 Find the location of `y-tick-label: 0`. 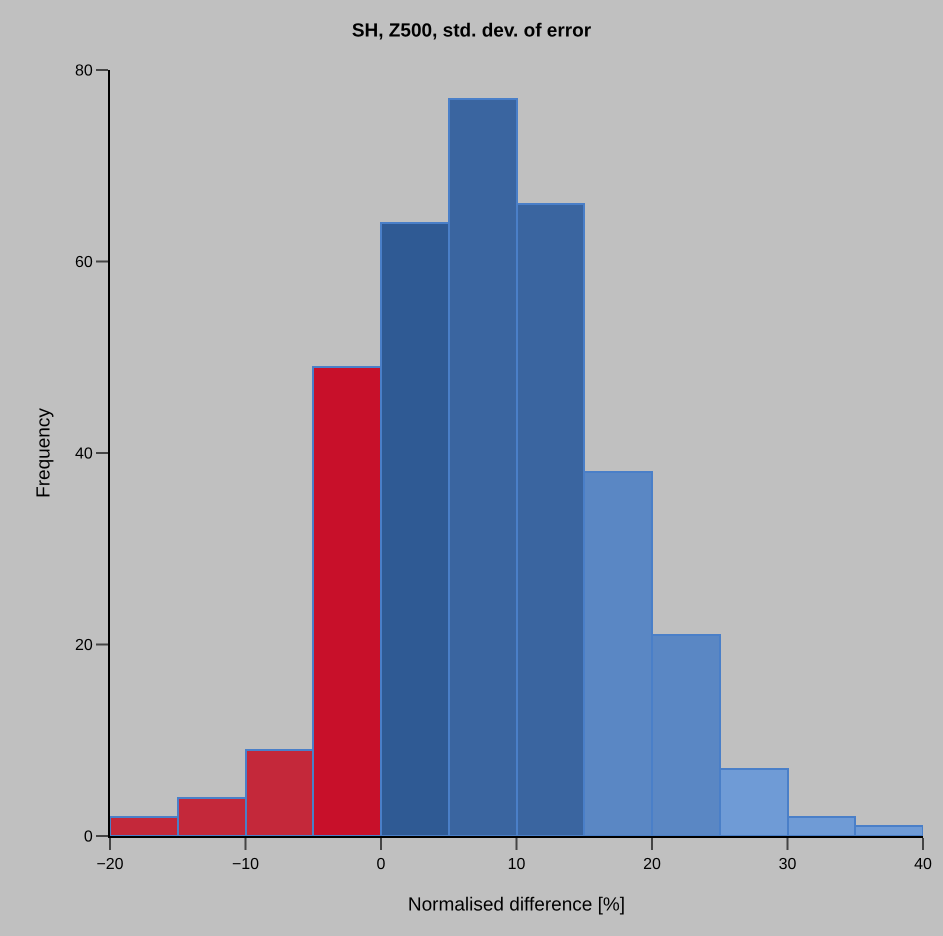

y-tick-label: 0 is located at coordinates (88, 837).